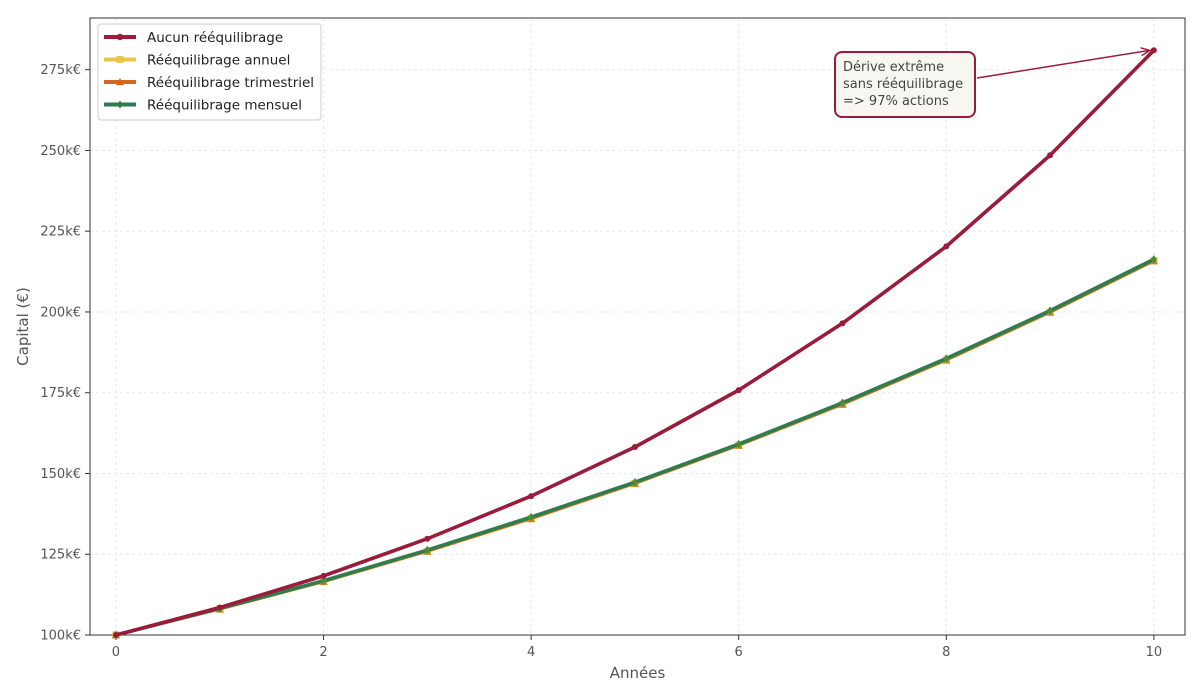  I want to click on y-tick-label: 100k€, so click(60, 636).